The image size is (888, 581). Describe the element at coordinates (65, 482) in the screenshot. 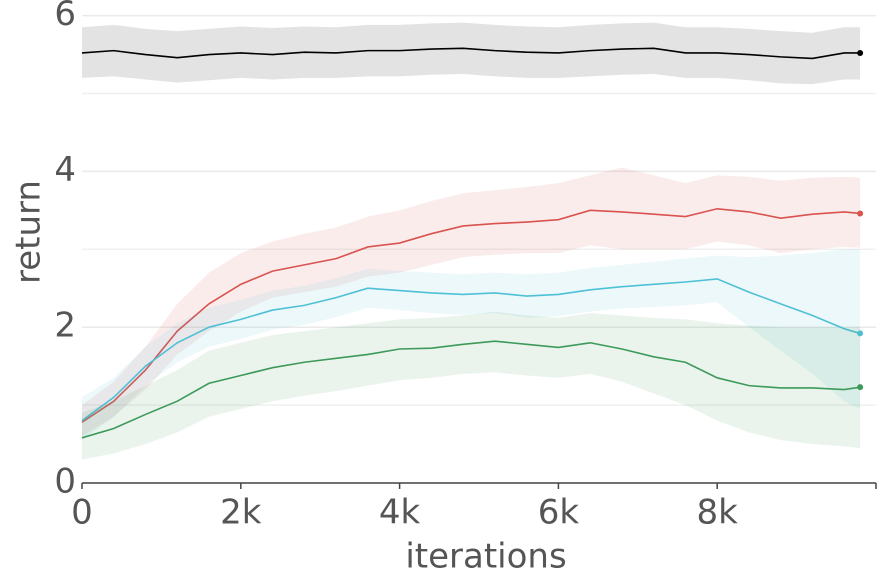

I see `y-tick-label: 0` at that location.